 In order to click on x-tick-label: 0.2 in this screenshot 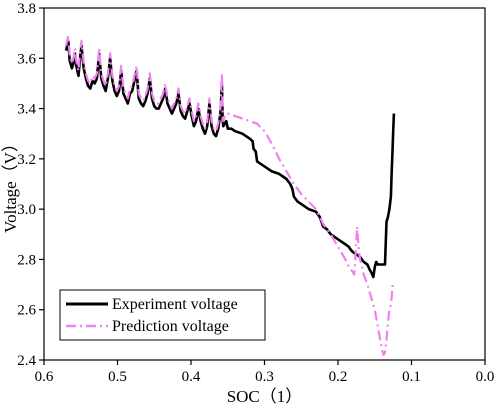, I will do `click(338, 377)`.